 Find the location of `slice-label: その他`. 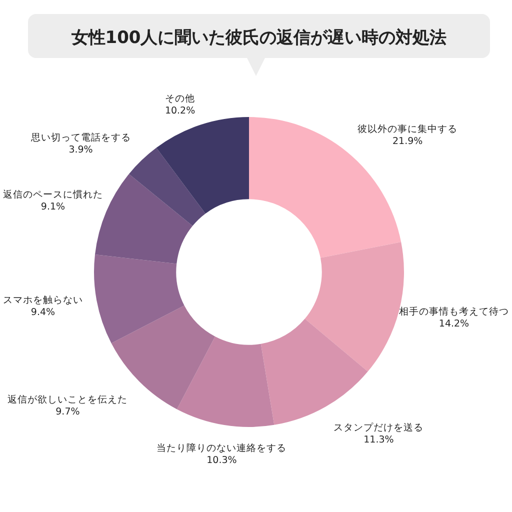

slice-label: その他 is located at coordinates (180, 98).